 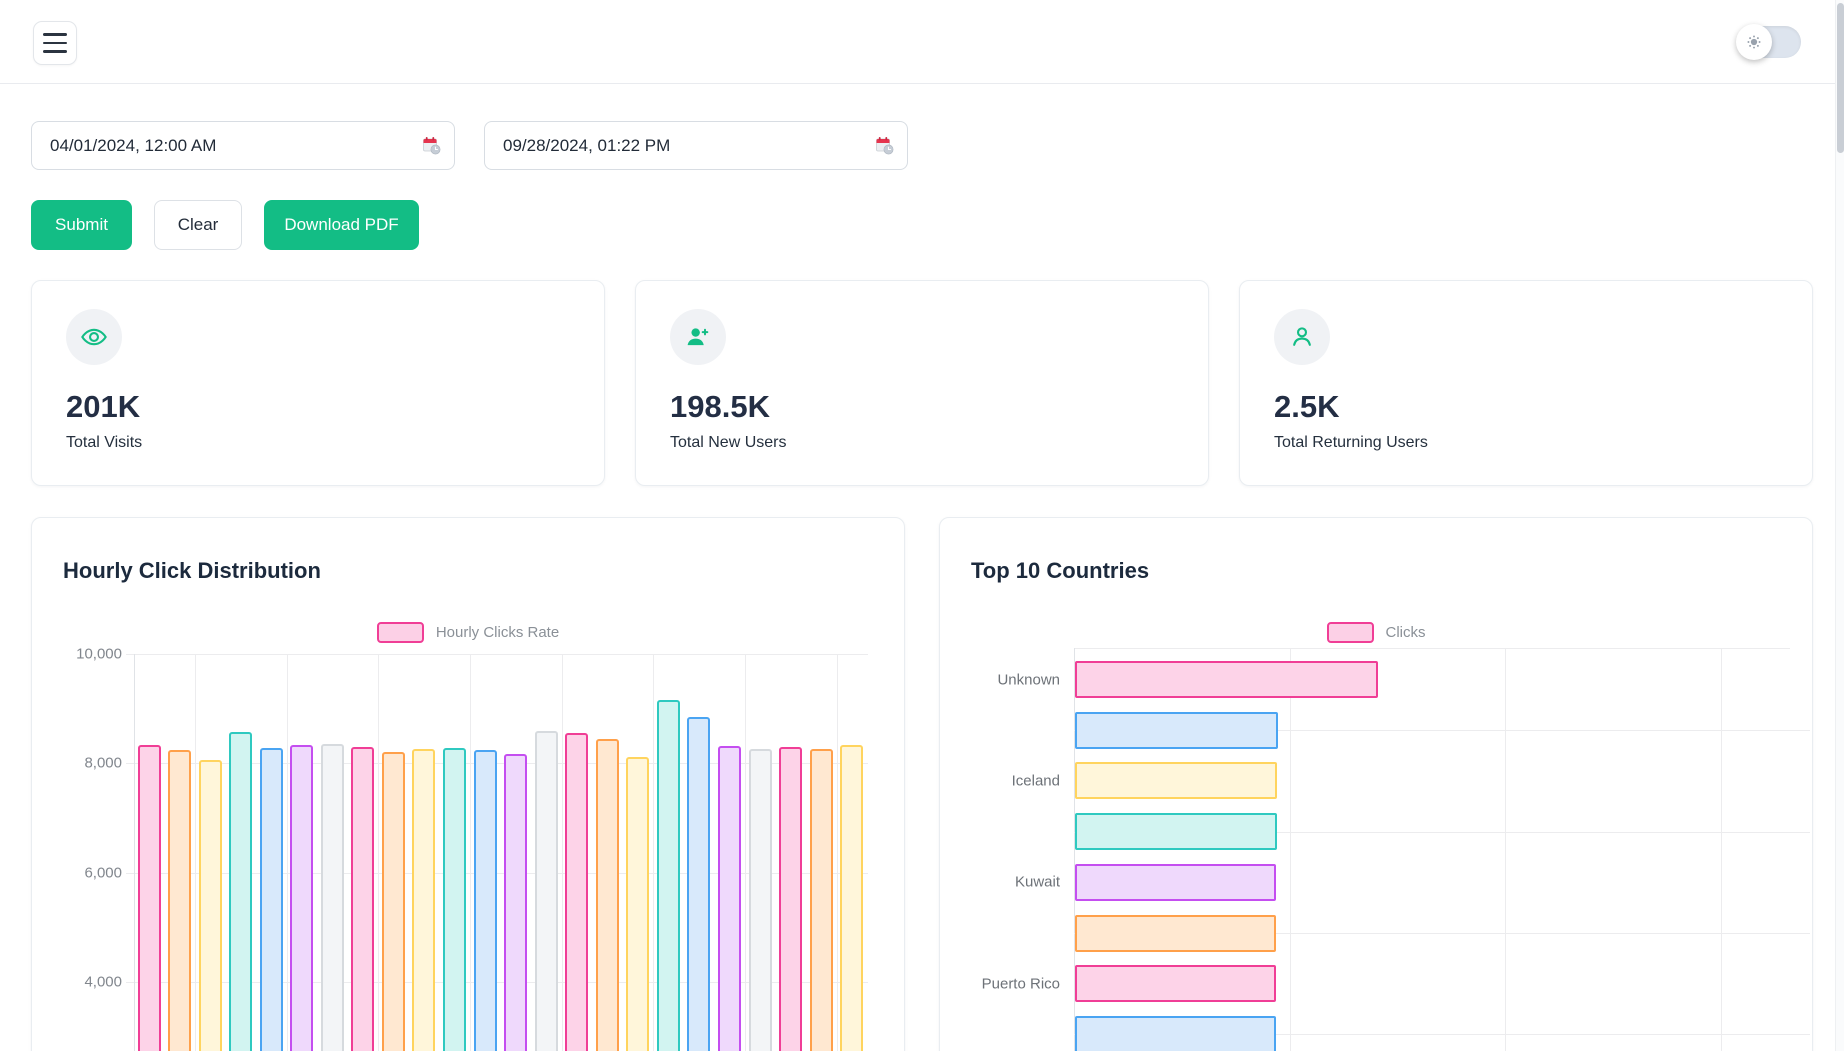 I want to click on person-icon, so click(x=1302, y=336).